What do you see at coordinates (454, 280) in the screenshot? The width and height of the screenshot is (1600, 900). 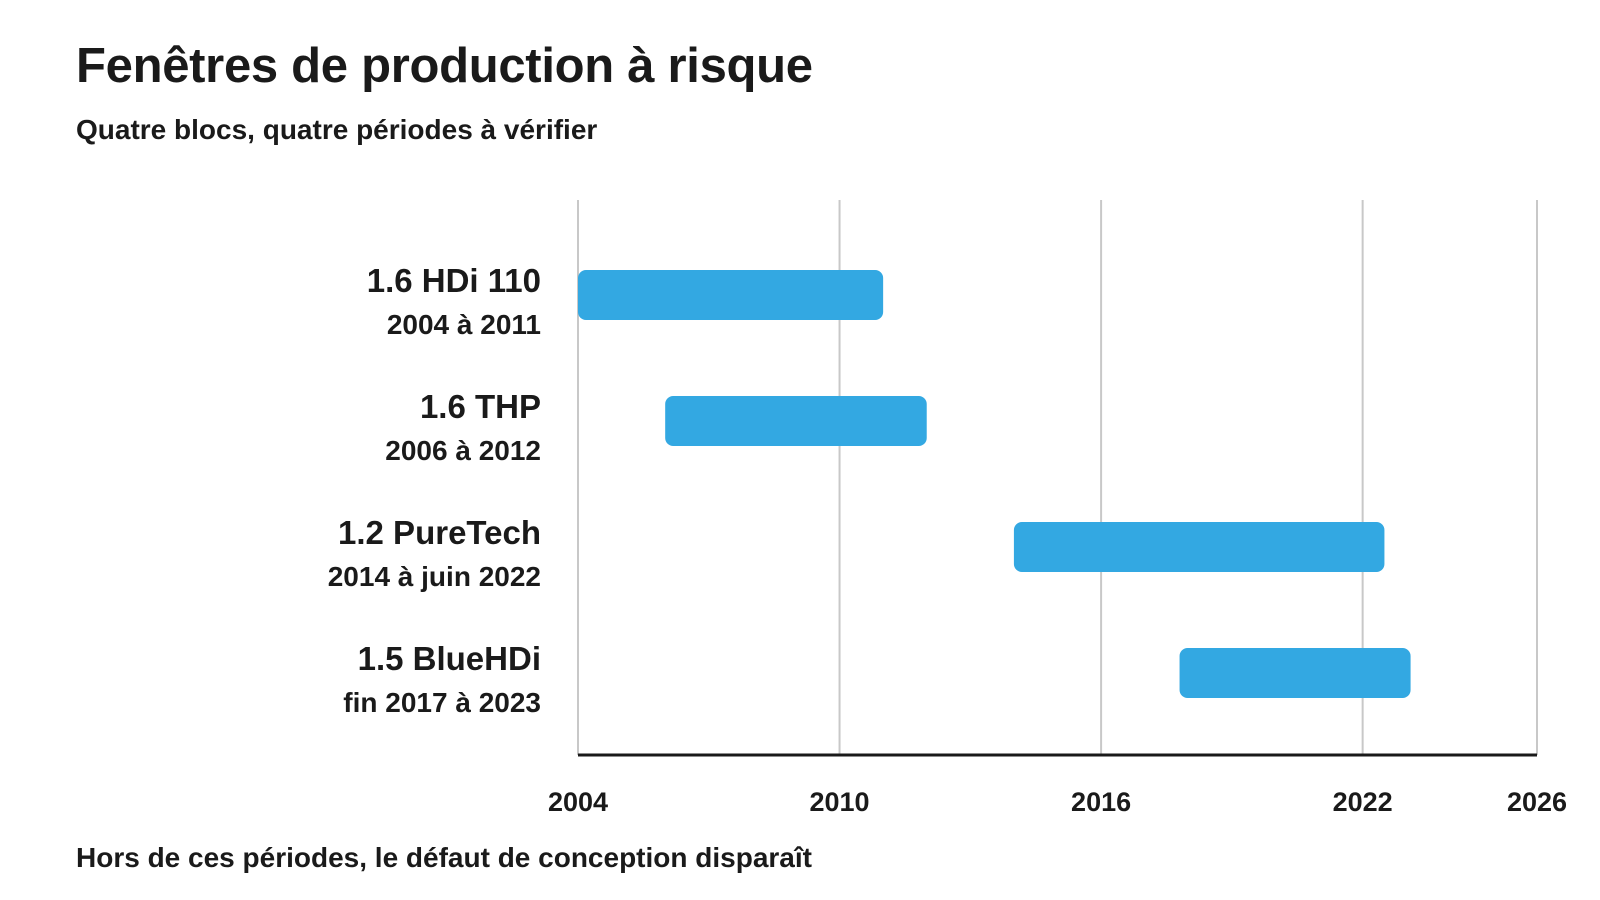 I see `category-name-label: 1.6 HDi 110` at bounding box center [454, 280].